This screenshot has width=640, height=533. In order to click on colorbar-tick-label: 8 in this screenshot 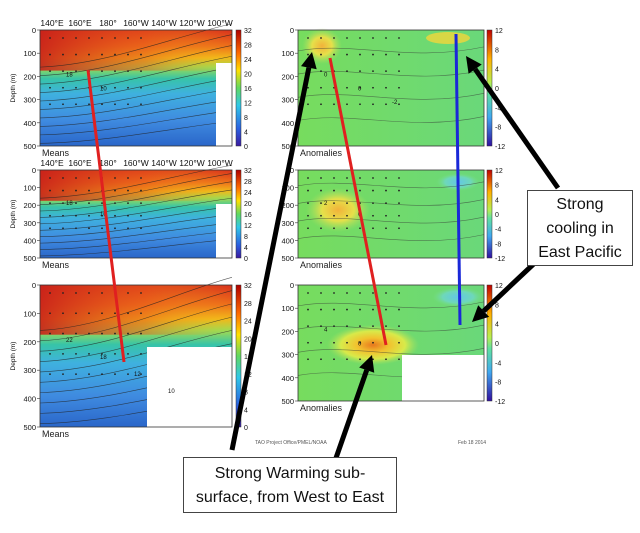, I will do `click(497, 305)`.